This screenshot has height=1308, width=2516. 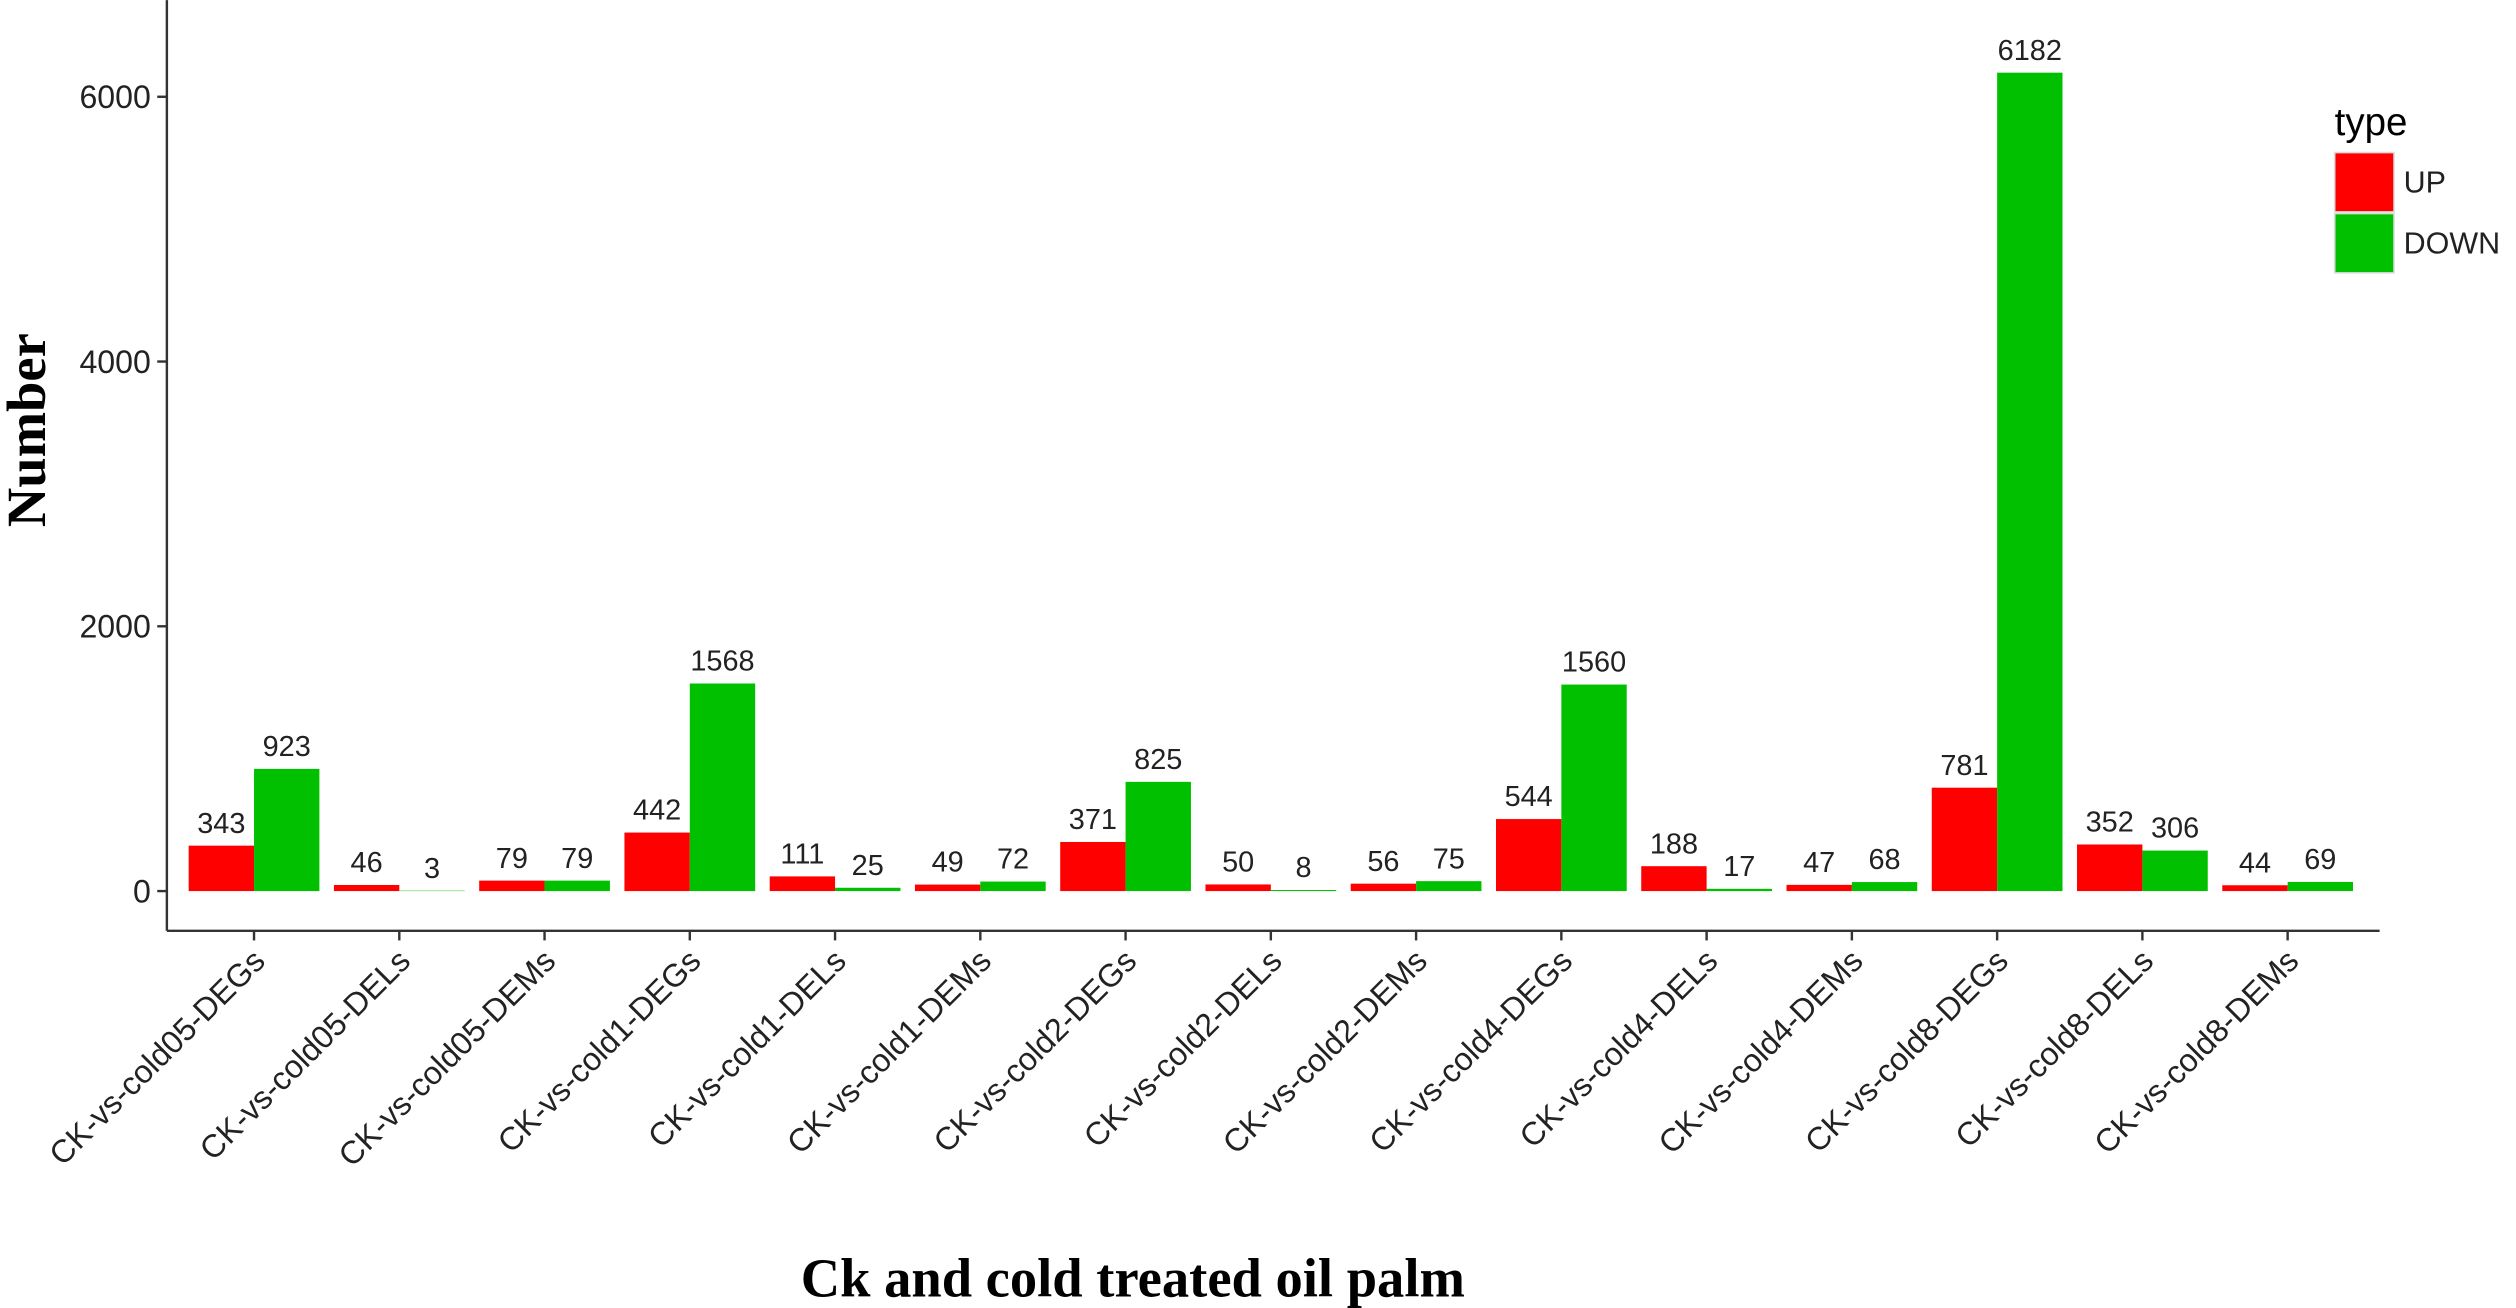 What do you see at coordinates (2320, 860) in the screenshot?
I see `value-label: 69` at bounding box center [2320, 860].